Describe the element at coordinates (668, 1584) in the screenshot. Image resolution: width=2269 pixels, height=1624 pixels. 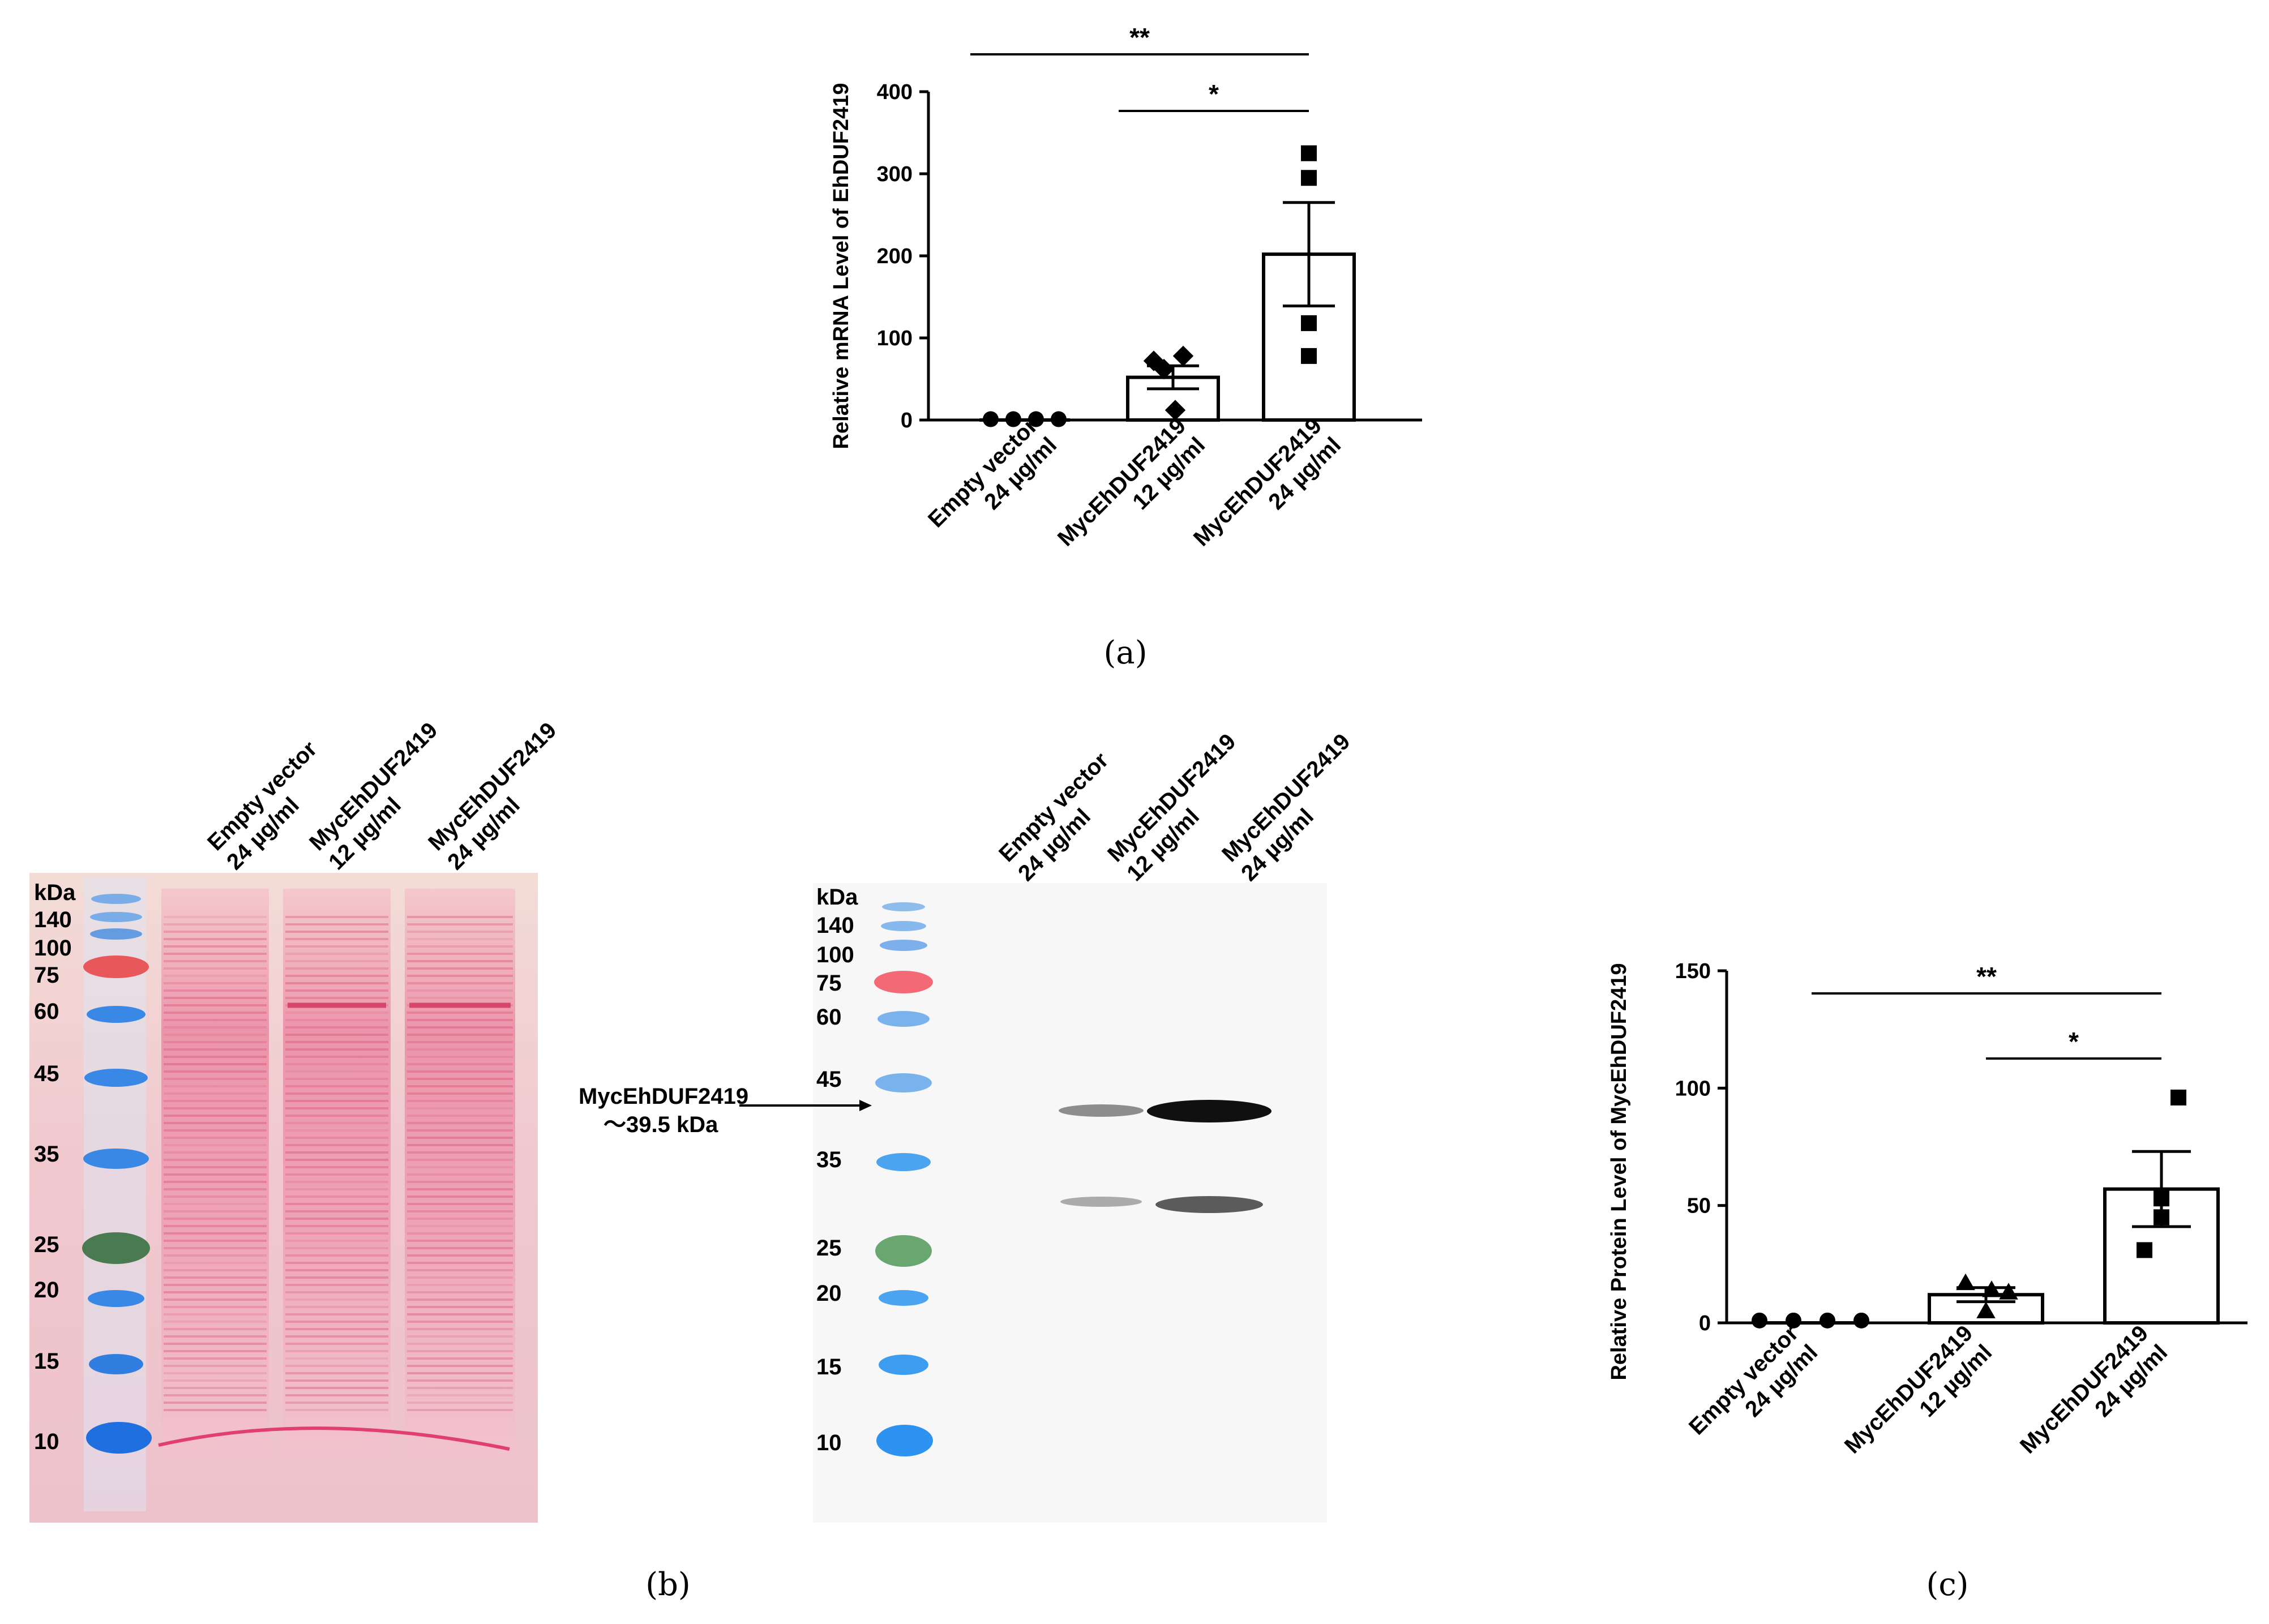
I see `panel-label-b: (b)` at that location.